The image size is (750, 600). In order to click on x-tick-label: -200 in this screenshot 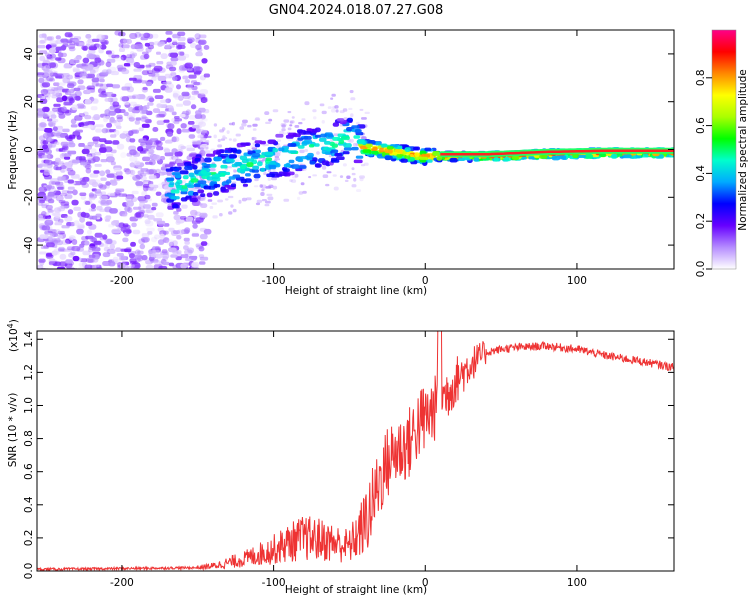, I will do `click(122, 281)`.